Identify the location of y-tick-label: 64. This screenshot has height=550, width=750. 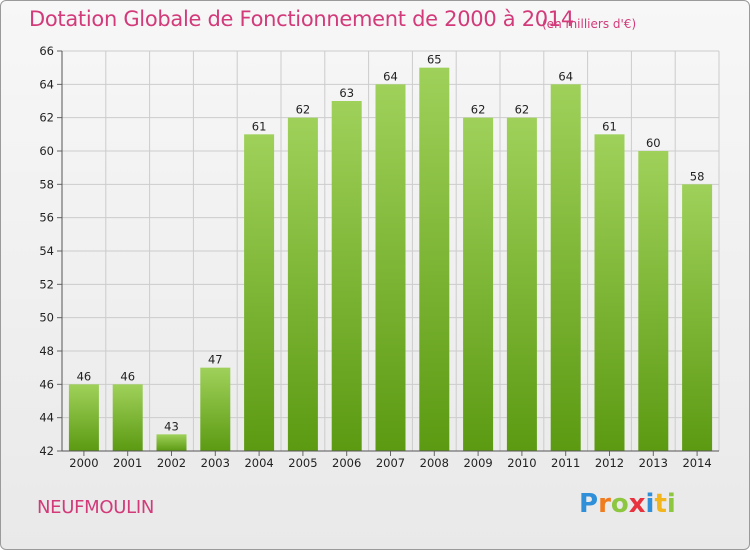
(46, 84).